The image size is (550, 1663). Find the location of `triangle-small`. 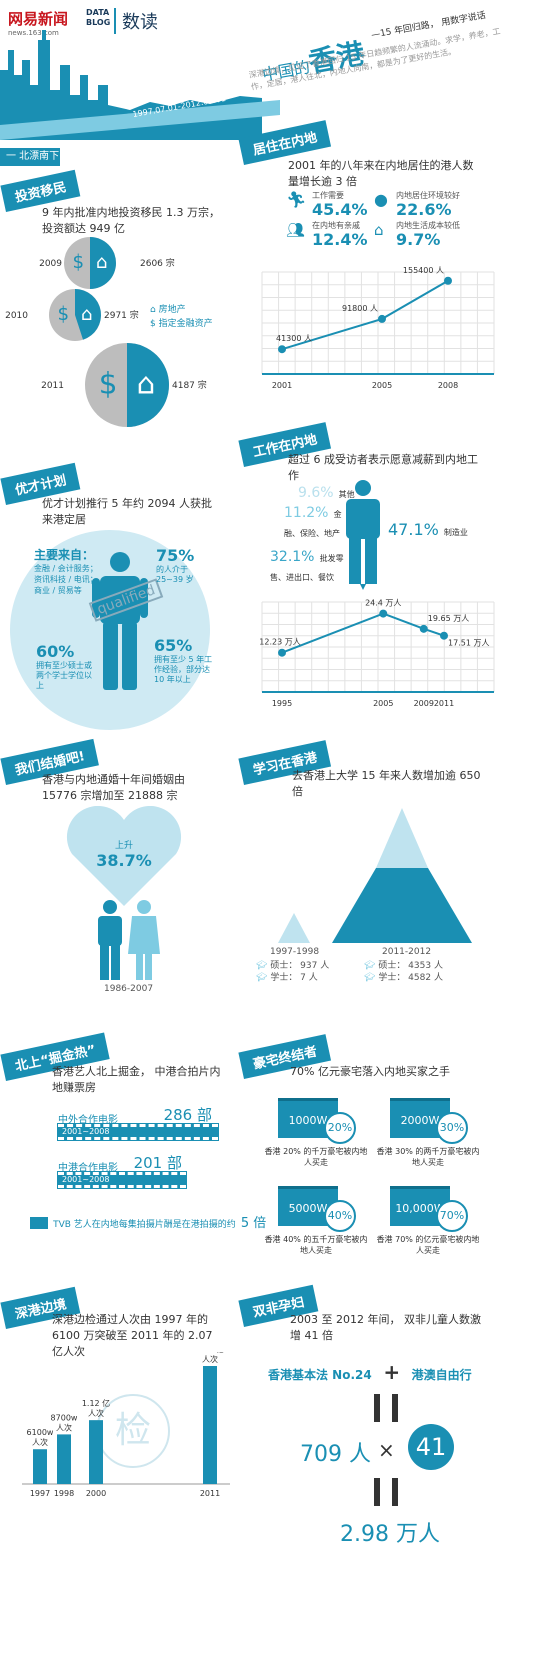

triangle-small is located at coordinates (294, 928).